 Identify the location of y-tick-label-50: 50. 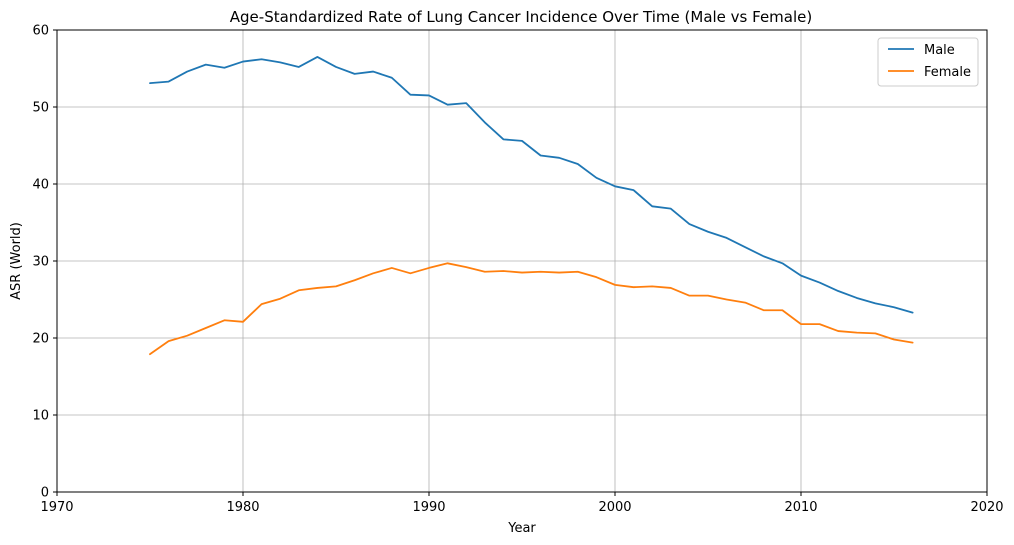
(40, 108).